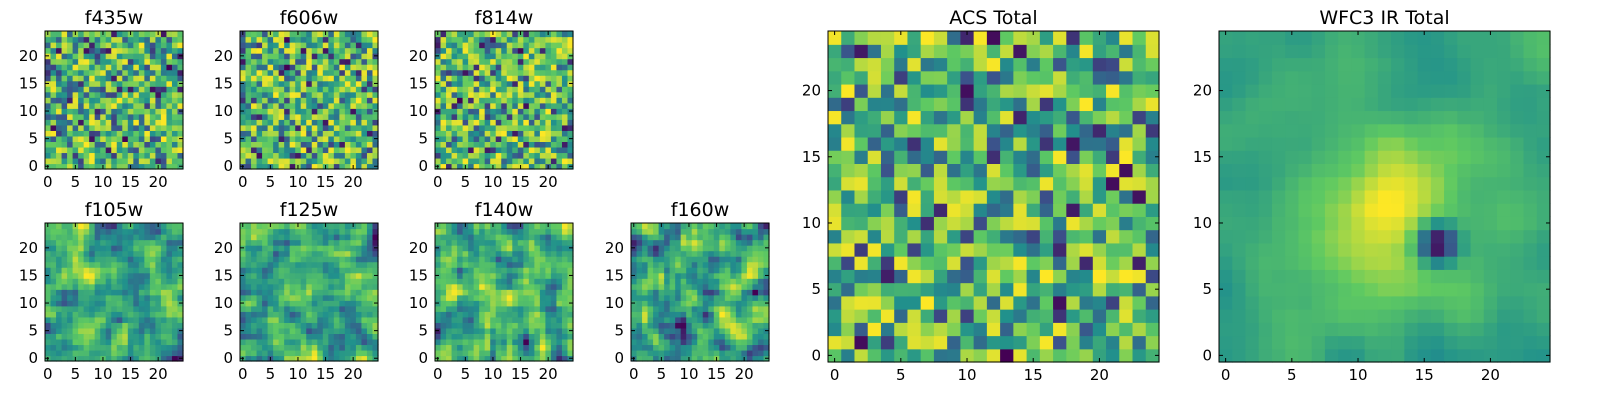  Describe the element at coordinates (228, 166) in the screenshot. I see `y-tick-label: 0` at that location.